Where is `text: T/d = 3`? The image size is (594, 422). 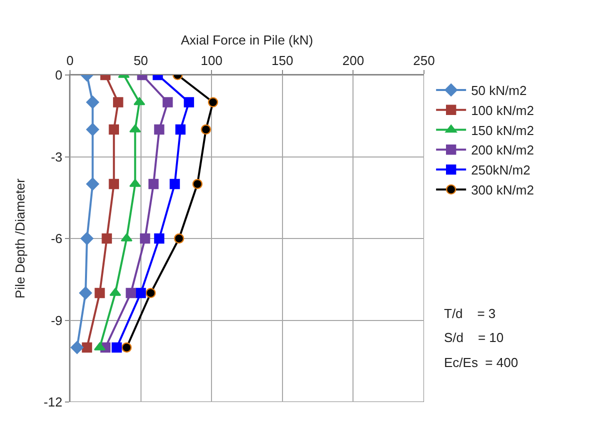
text: T/d = 3 is located at coordinates (470, 313).